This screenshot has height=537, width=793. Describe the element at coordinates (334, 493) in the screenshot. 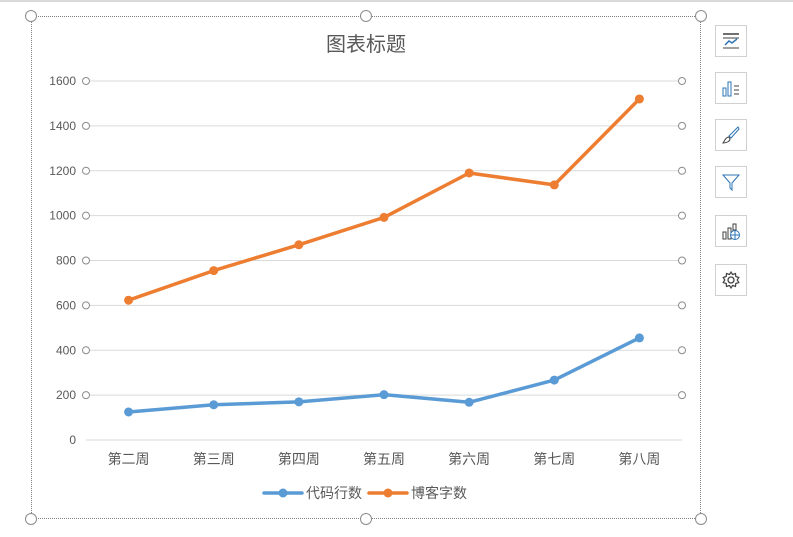

I see `legend-label: 代码行数` at that location.